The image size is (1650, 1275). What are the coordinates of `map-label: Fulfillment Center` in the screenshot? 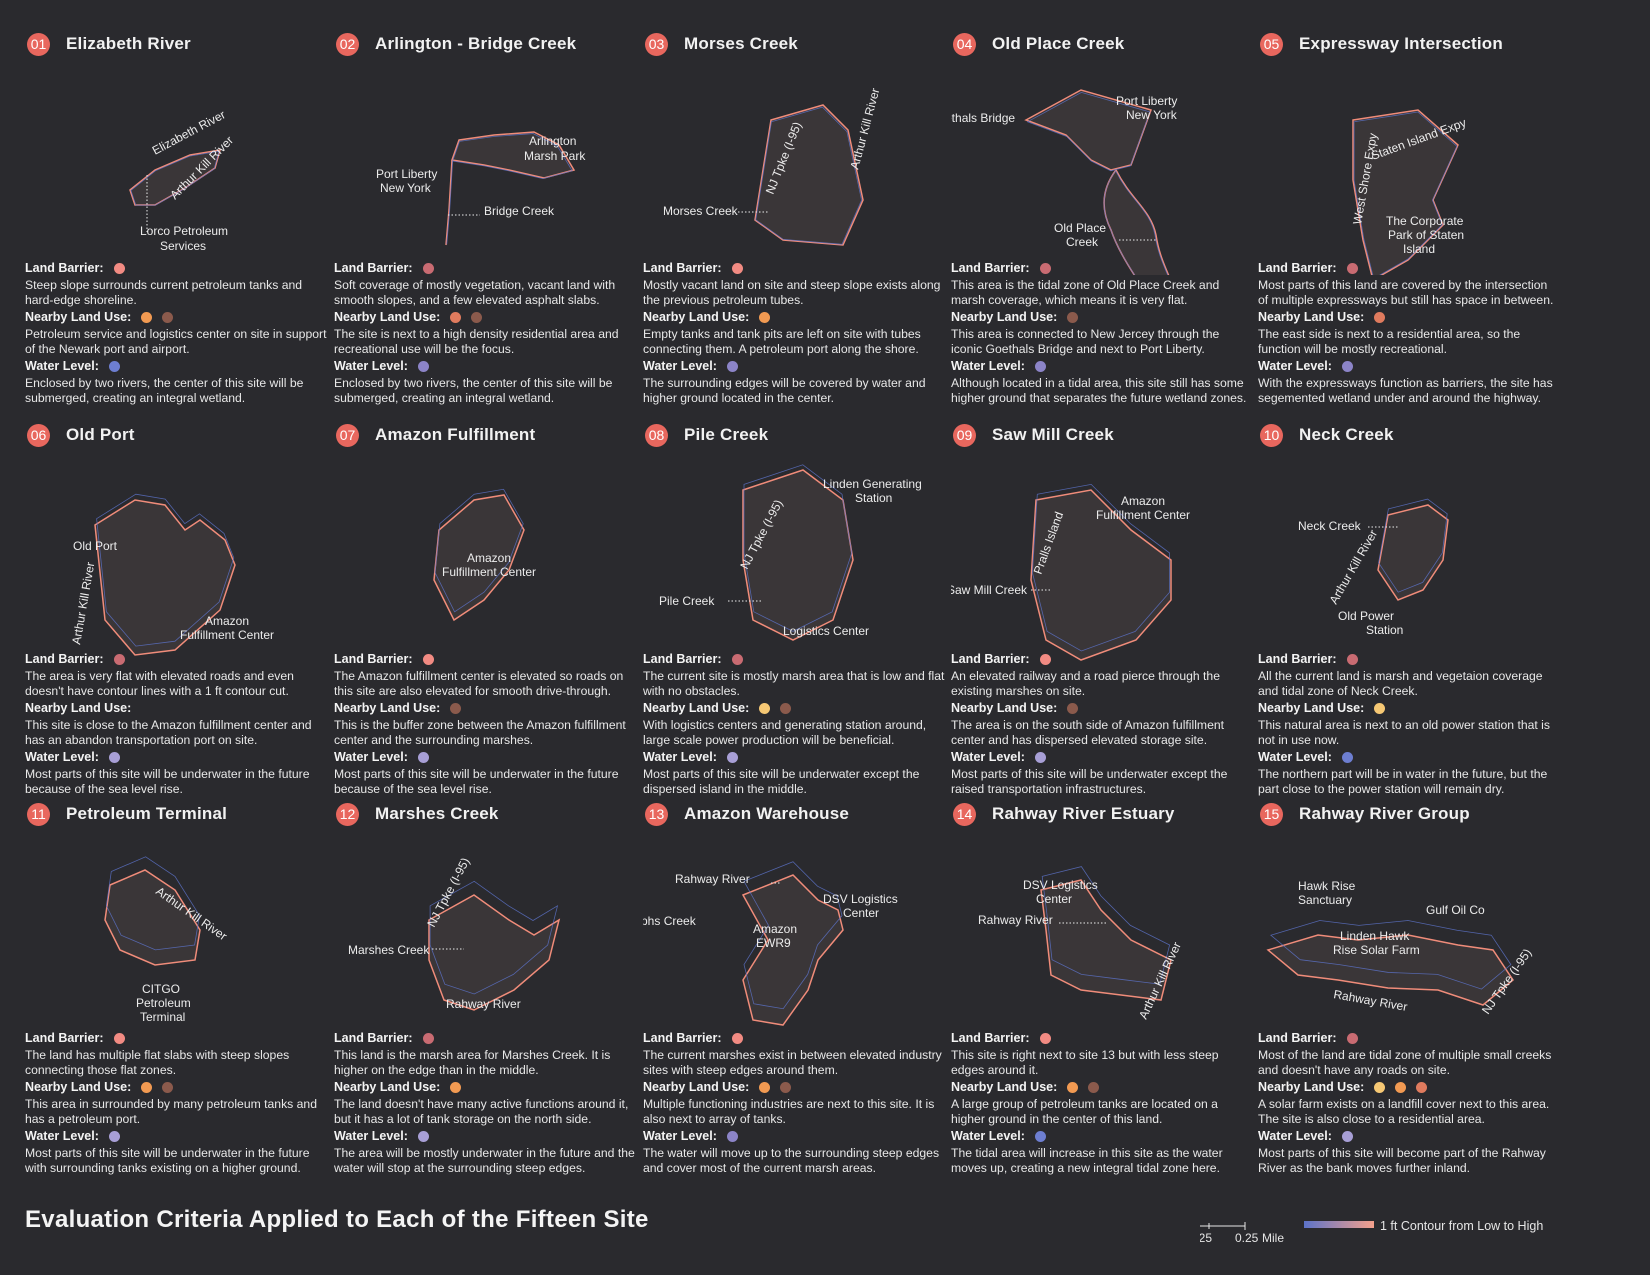 It's located at (227, 635).